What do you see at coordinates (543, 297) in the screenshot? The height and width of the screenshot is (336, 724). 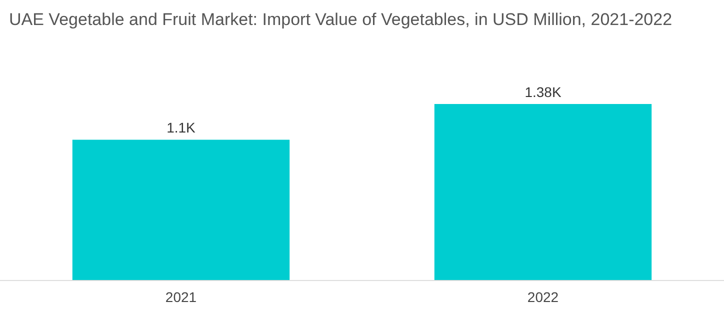 I see `x-tick-label: 2022` at bounding box center [543, 297].